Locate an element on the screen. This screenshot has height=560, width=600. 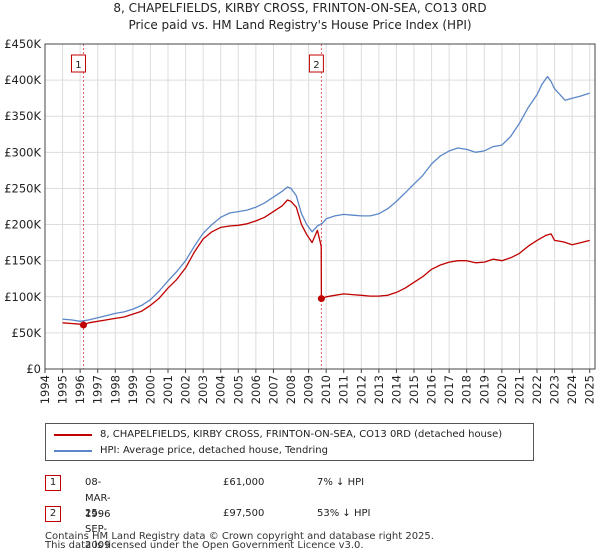
x-tick-label: 2010 is located at coordinates (326, 389).